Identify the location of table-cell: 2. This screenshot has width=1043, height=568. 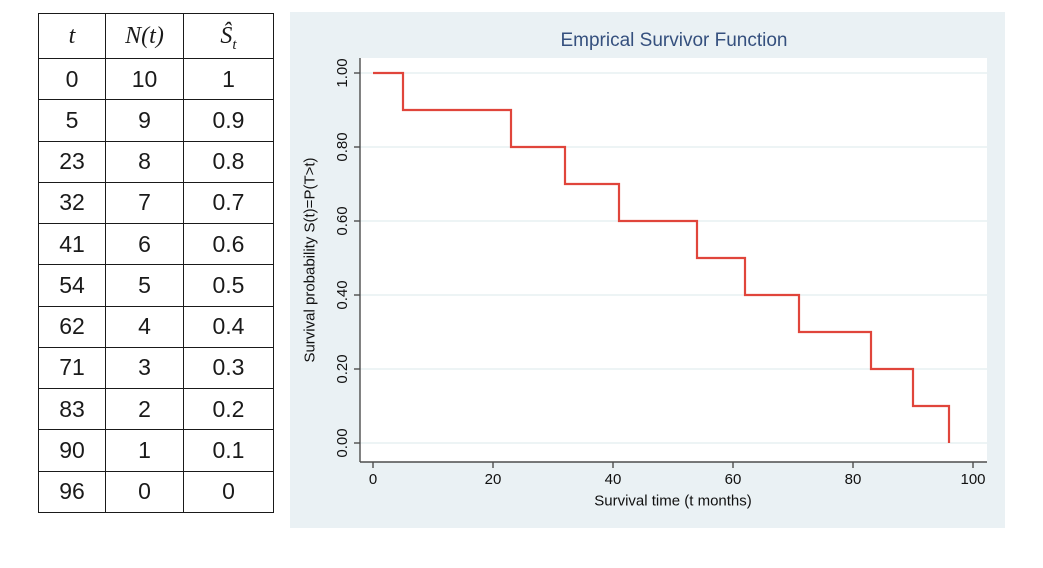
(144, 409).